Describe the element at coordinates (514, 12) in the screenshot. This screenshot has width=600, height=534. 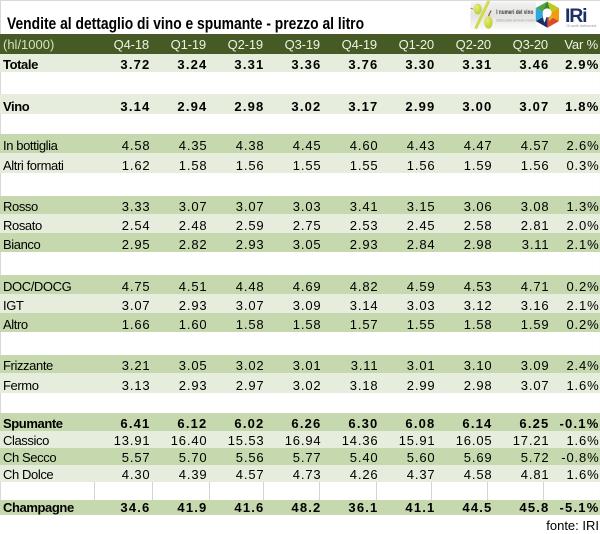
I see `svg-text: I numeri del vino` at that location.